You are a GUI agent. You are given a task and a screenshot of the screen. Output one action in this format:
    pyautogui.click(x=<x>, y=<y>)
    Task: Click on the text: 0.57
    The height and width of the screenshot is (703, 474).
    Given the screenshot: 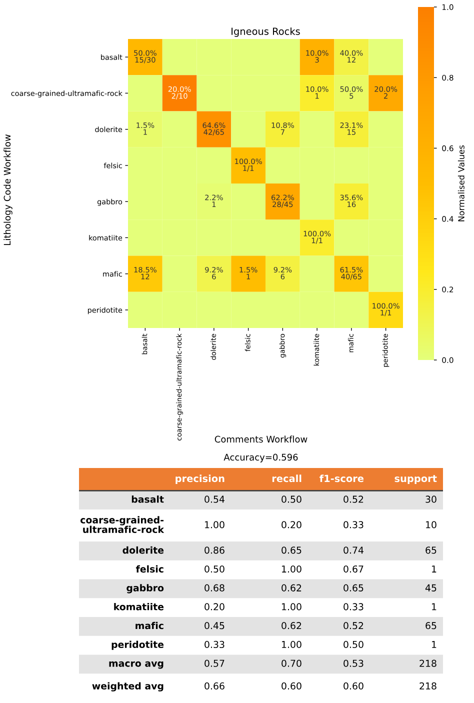 What is the action you would take?
    pyautogui.click(x=214, y=663)
    